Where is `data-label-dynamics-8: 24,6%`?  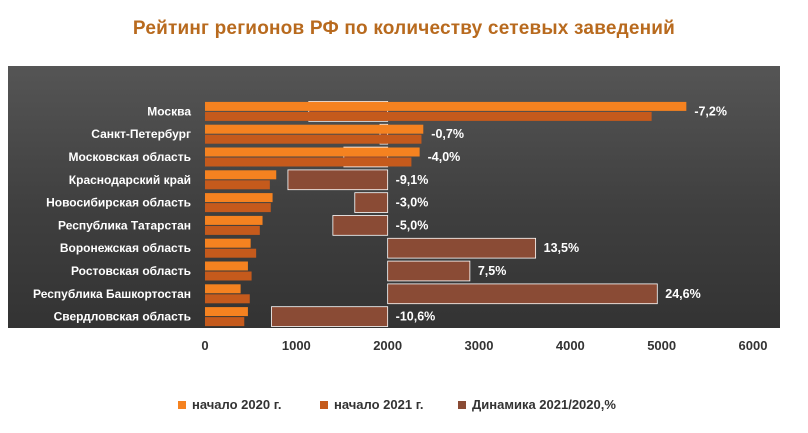 data-label-dynamics-8: 24,6% is located at coordinates (682, 294).